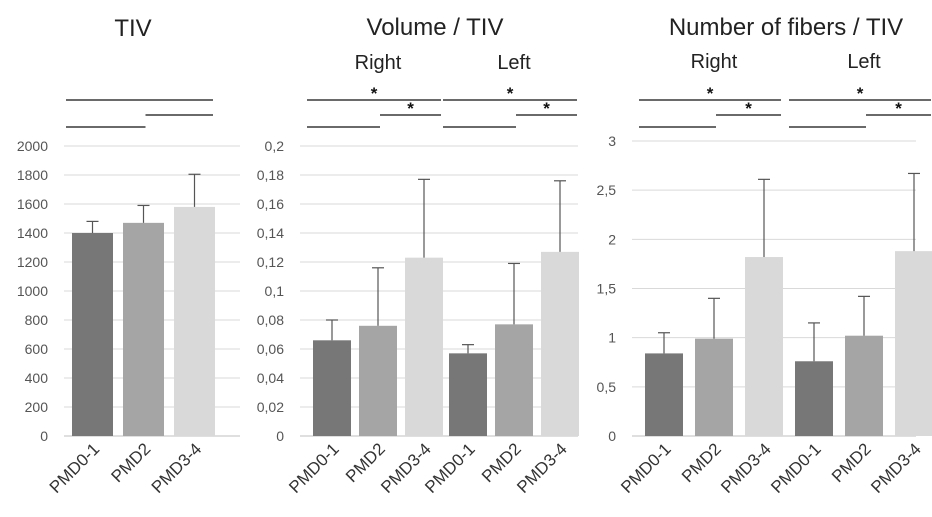  Describe the element at coordinates (607, 190) in the screenshot. I see `y-tick-label: 2,5` at that location.